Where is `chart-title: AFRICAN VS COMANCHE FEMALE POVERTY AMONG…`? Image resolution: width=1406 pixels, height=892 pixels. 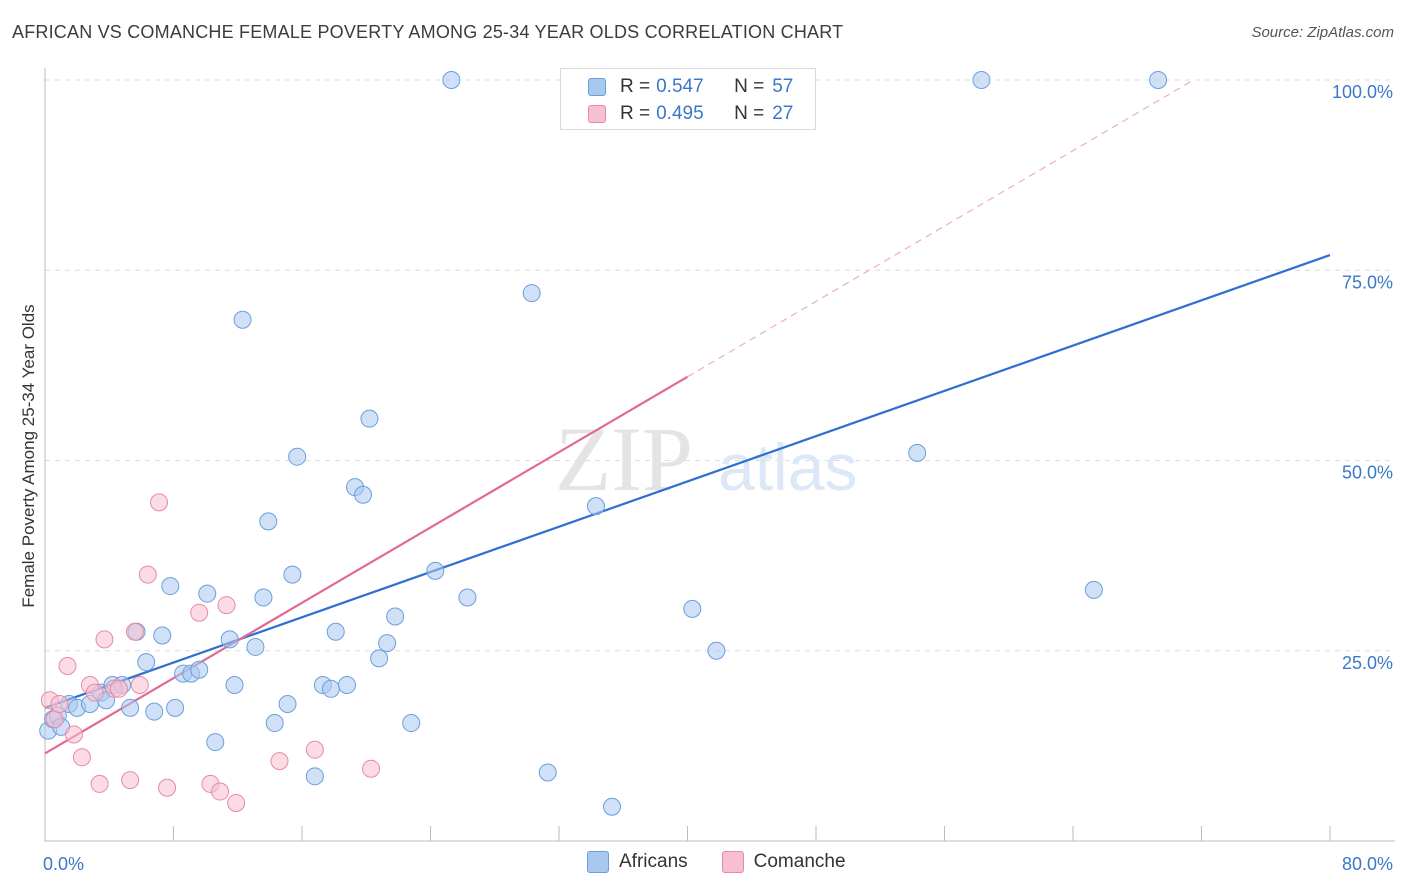 chart-title: AFRICAN VS COMANCHE FEMALE POVERTY AMONG… is located at coordinates (428, 32).